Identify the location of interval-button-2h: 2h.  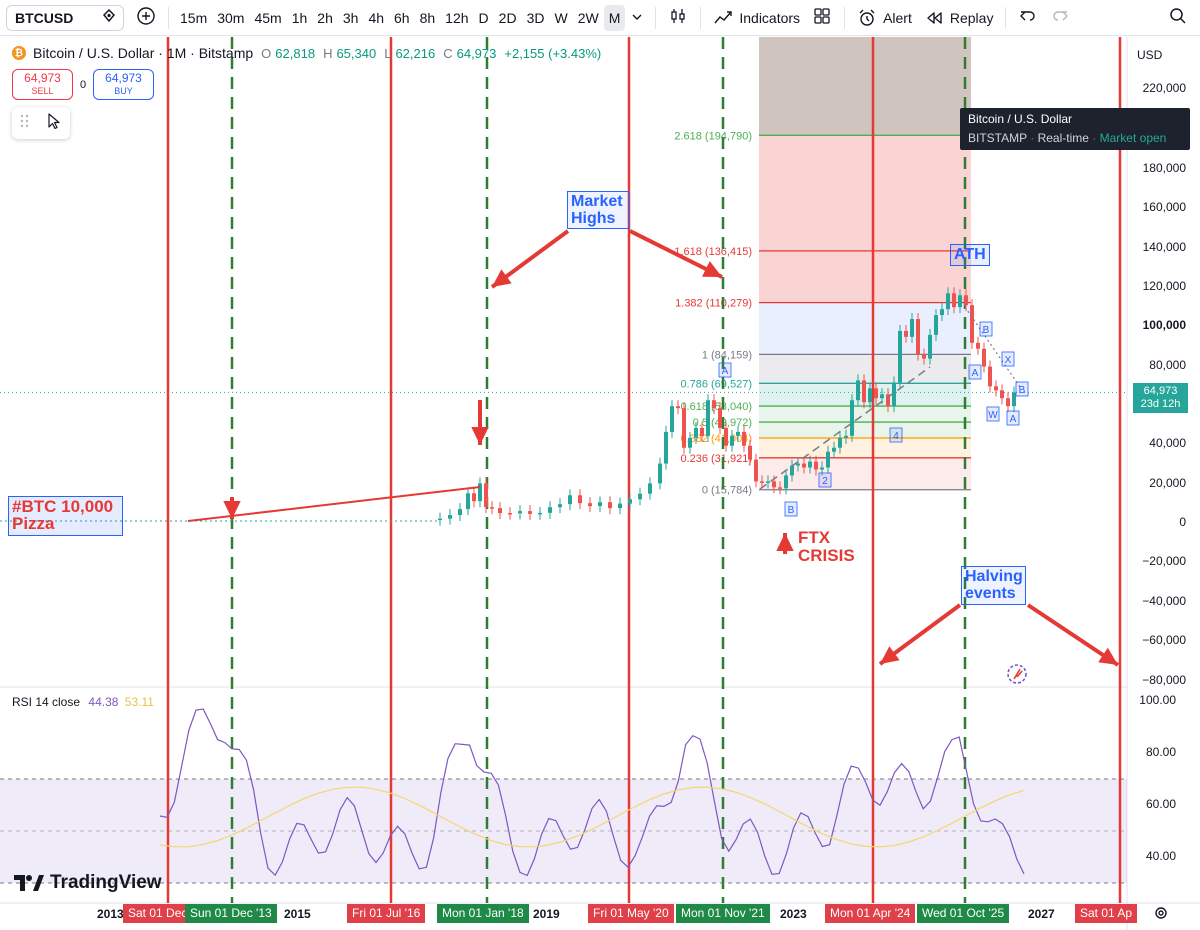
(325, 17).